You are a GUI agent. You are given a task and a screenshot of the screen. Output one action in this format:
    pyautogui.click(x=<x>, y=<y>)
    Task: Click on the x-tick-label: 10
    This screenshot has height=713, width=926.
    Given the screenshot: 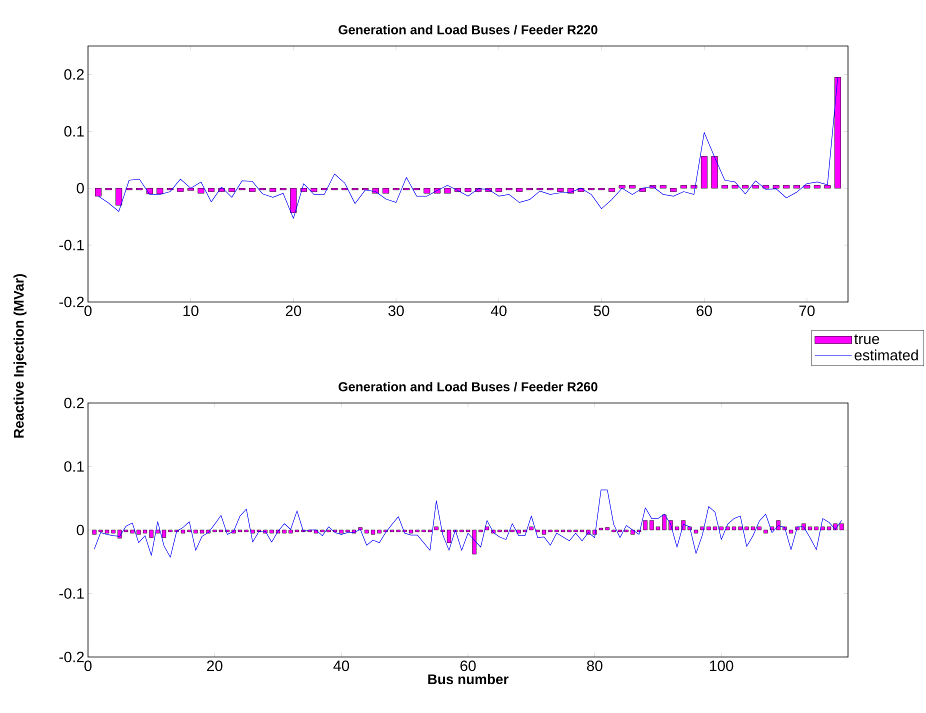 What is the action you would take?
    pyautogui.click(x=191, y=311)
    